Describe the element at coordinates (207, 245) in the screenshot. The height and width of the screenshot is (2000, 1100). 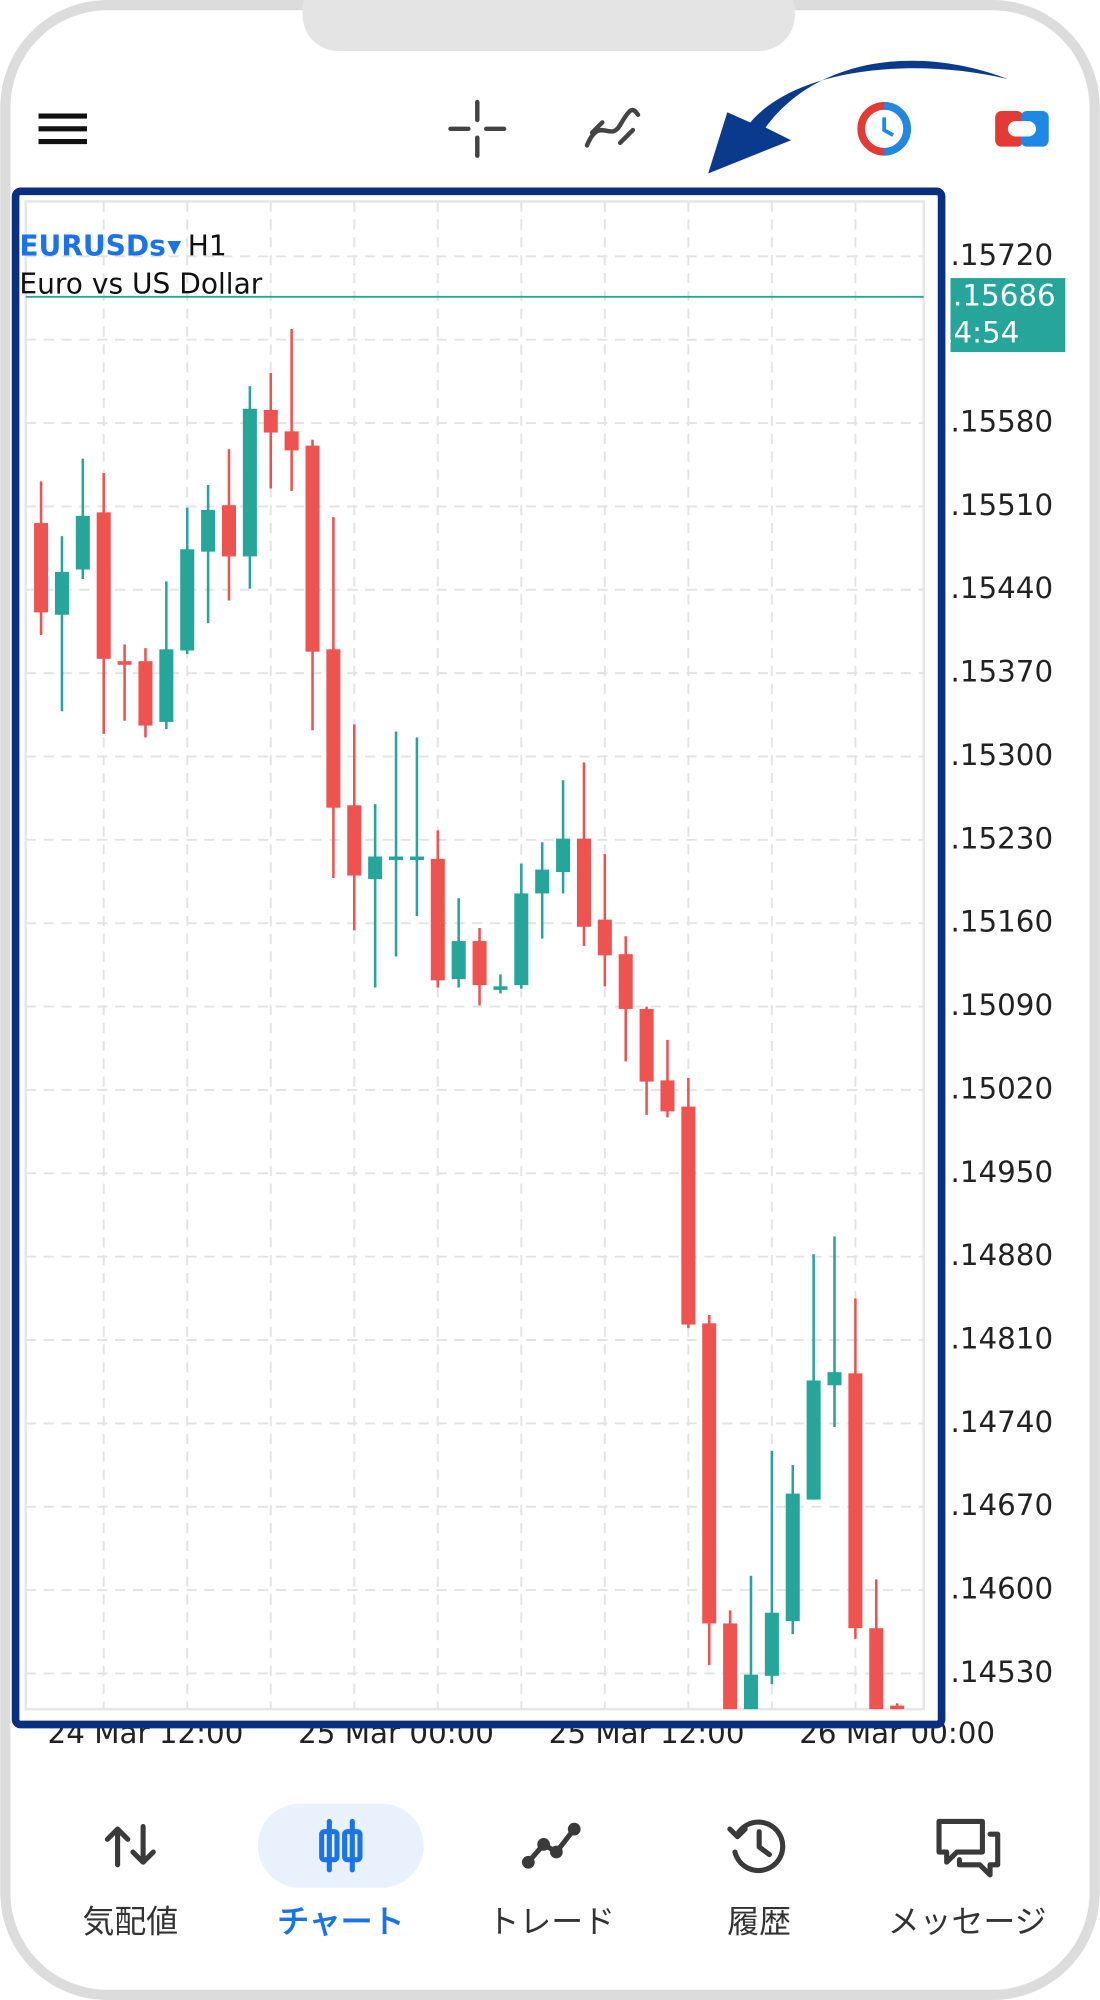
I see `timeframe: H1` at that location.